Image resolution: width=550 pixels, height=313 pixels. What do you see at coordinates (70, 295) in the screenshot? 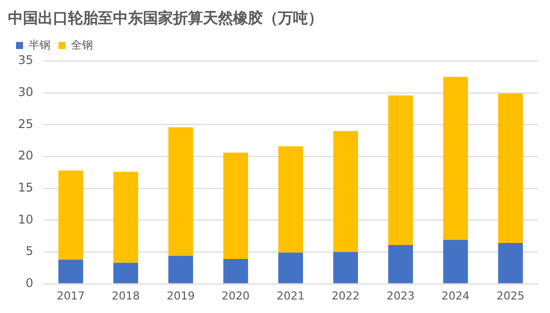
I see `x-tick-label: 2017` at bounding box center [70, 295].